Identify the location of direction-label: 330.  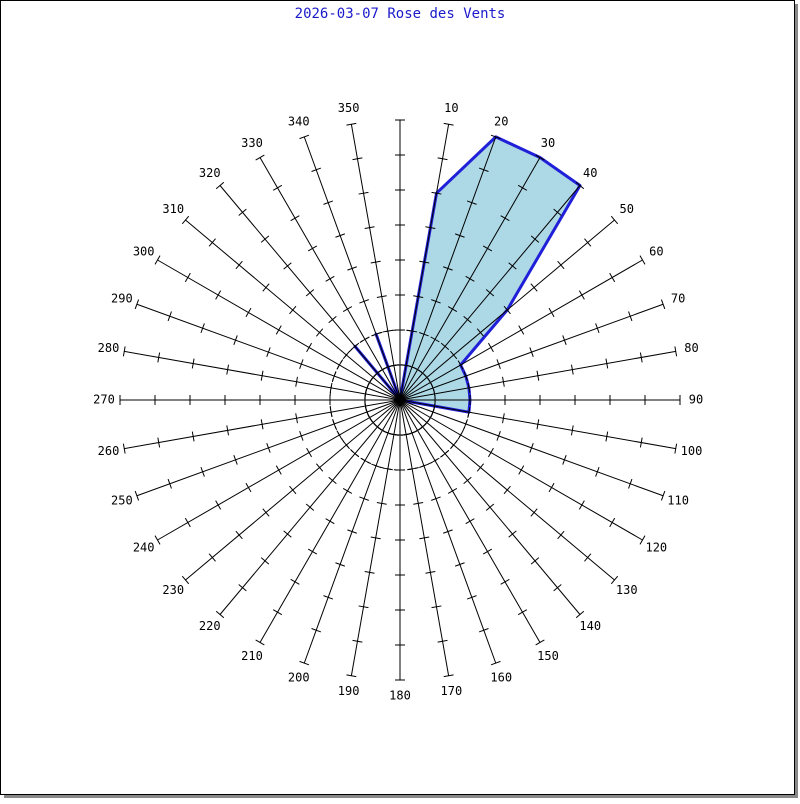
(252, 143).